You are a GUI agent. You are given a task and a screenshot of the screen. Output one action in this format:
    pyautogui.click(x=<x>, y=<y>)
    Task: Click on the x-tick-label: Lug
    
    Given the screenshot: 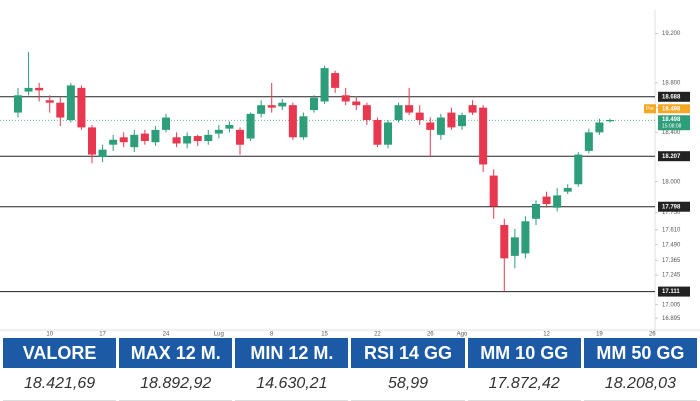 What is the action you would take?
    pyautogui.click(x=219, y=335)
    